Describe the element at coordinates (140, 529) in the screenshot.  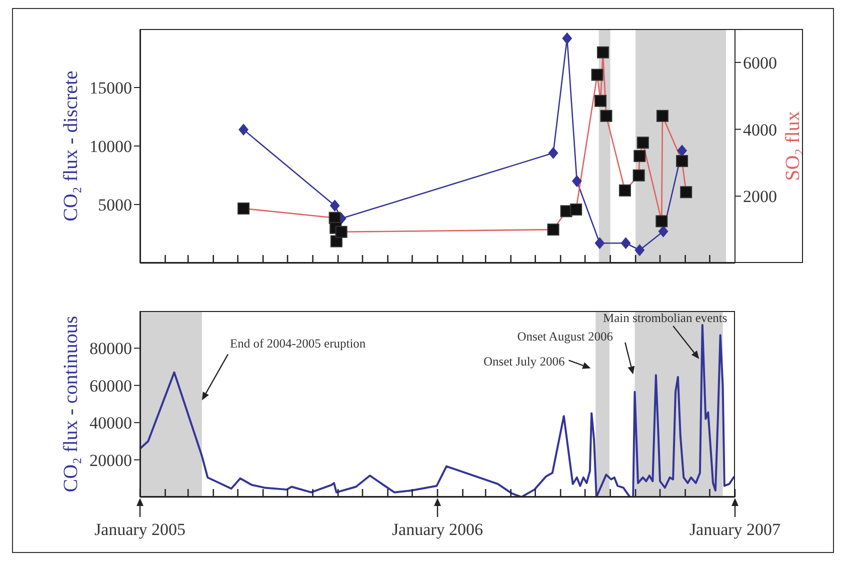
I see `x-tick-label: January 2005` at that location.